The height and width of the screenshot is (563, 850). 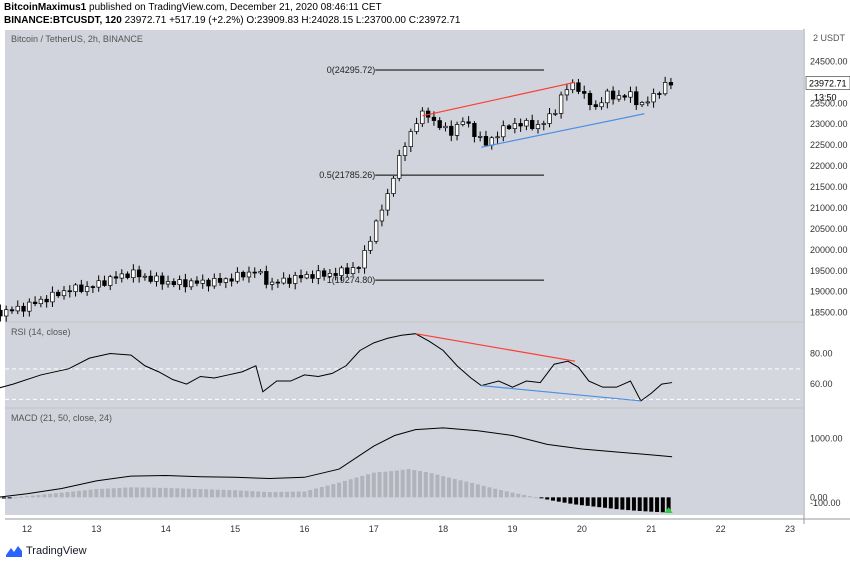 I want to click on macd-line, so click(x=336, y=462).